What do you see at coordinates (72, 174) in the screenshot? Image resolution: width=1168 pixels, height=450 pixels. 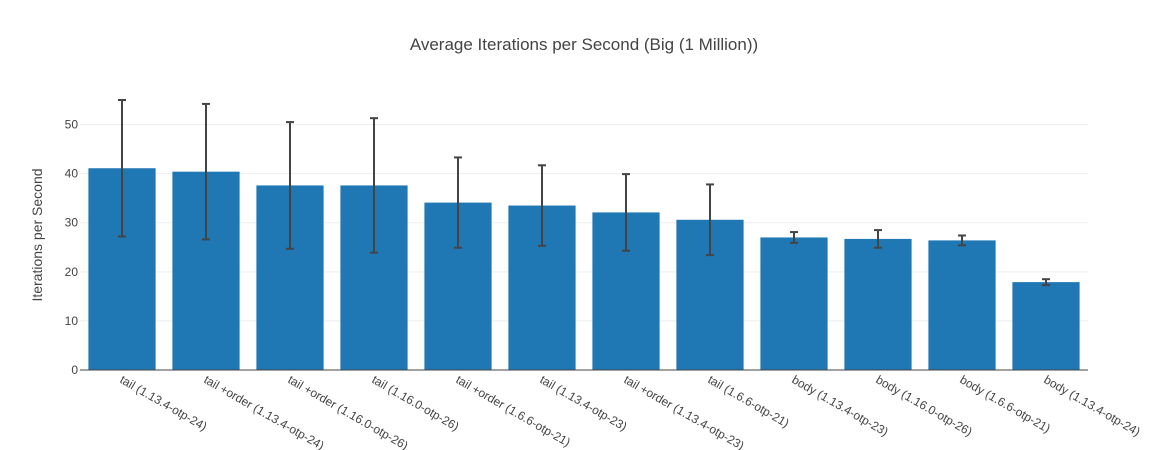 I see `y-tick-label: 40` at bounding box center [72, 174].